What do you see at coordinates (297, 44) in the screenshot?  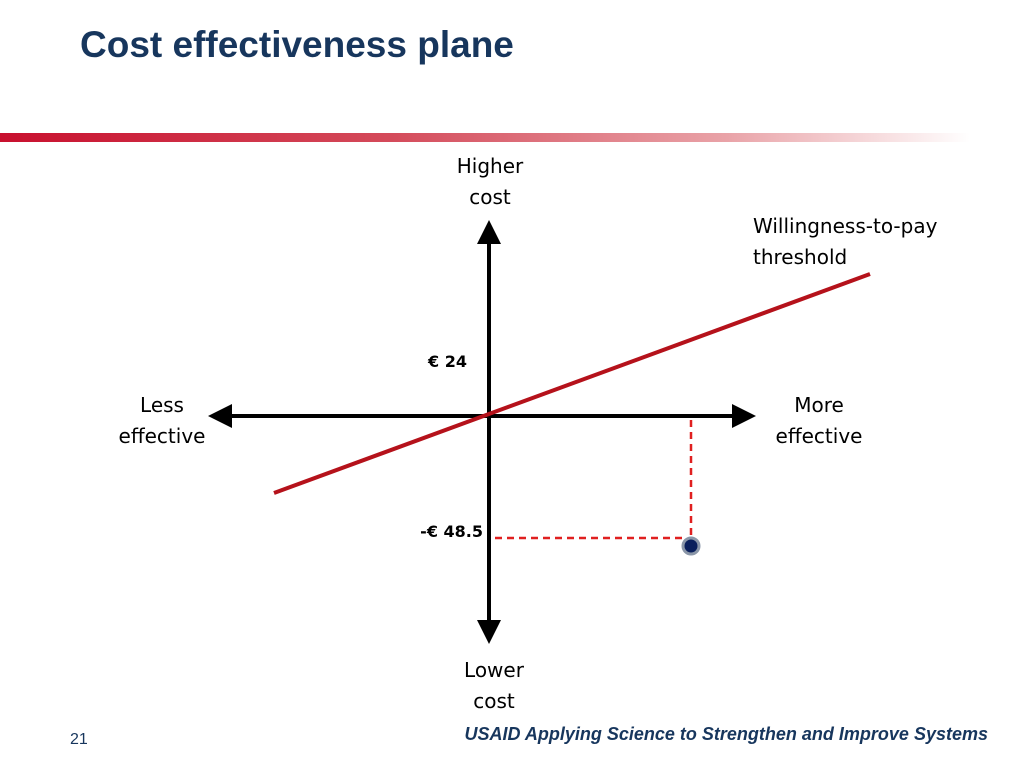 I see `slide-title: Cost effectiveness plane` at bounding box center [297, 44].